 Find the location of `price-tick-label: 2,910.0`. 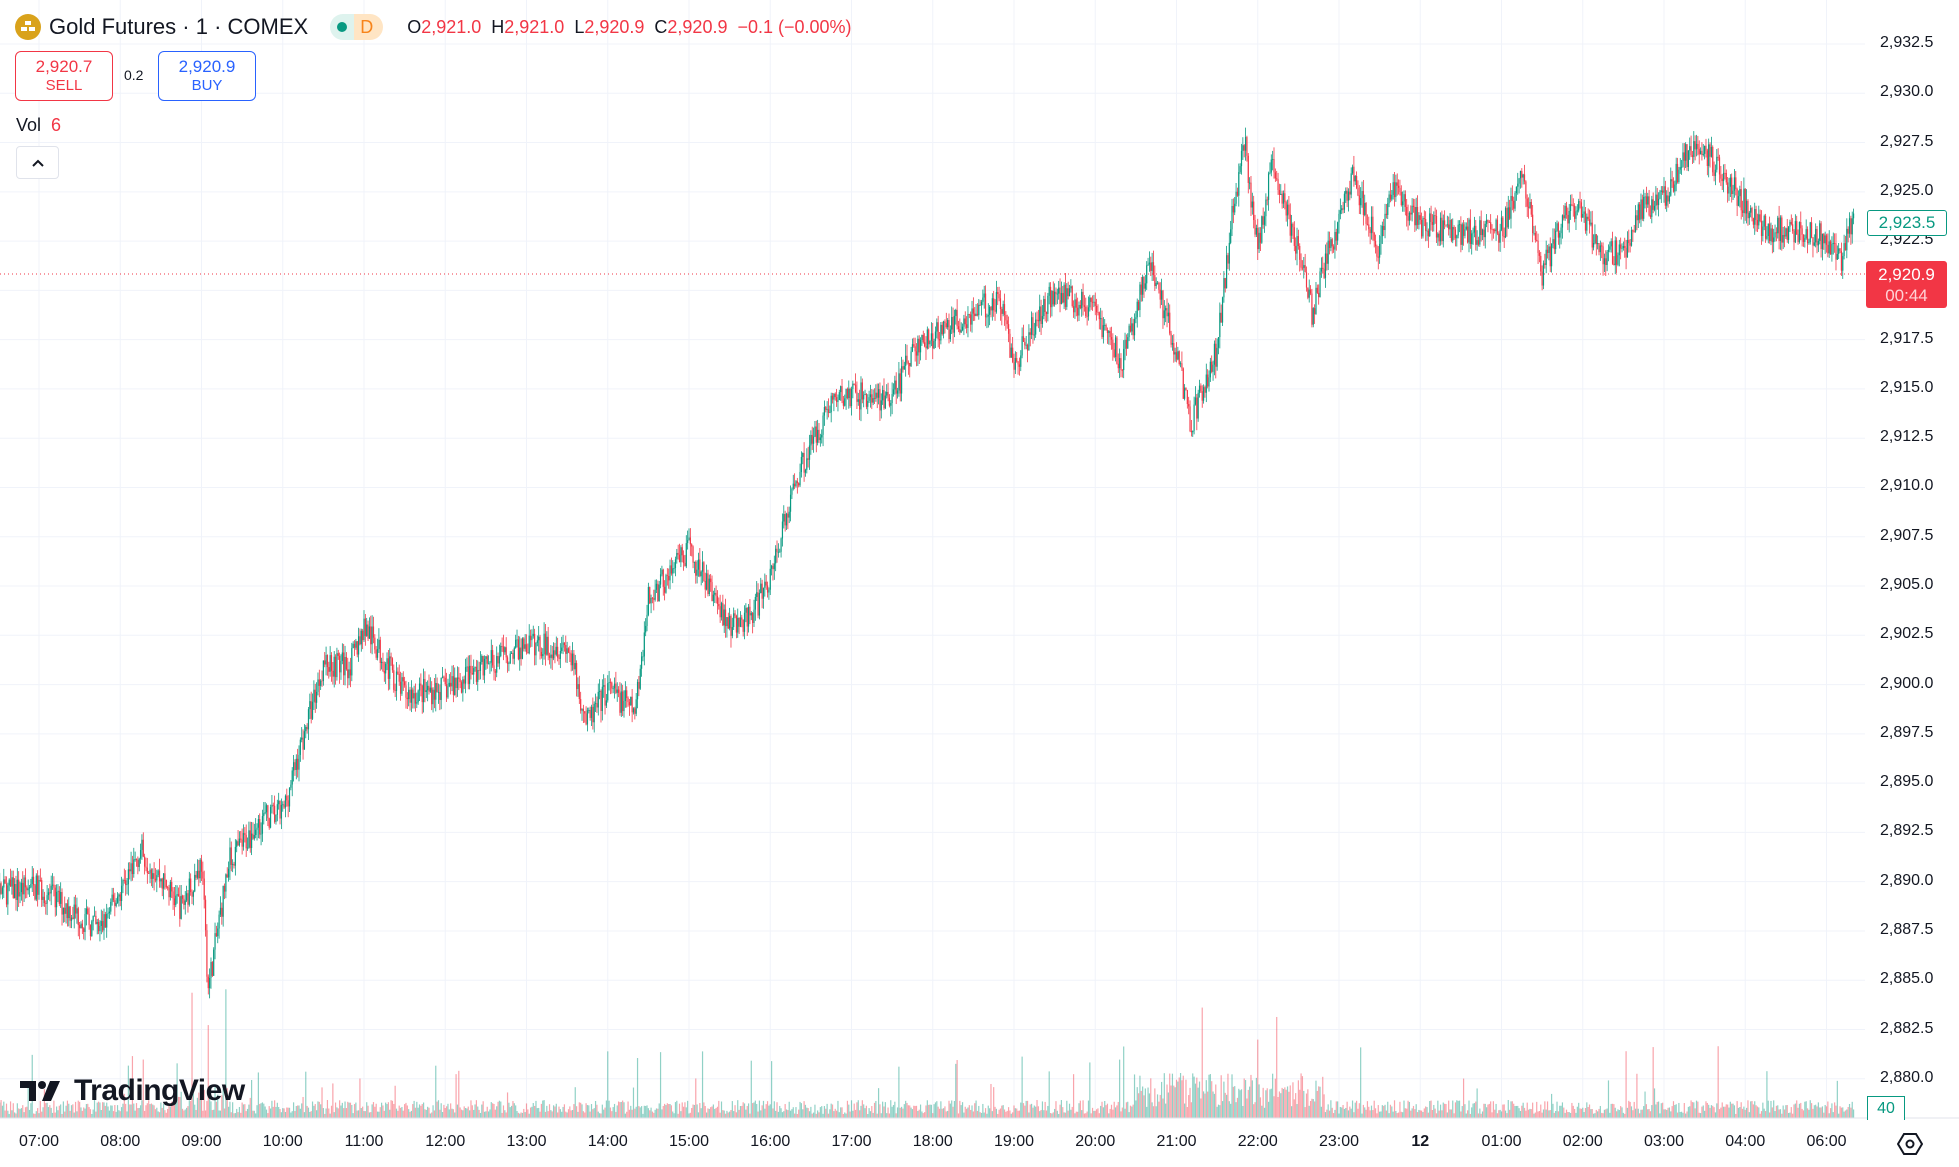

price-tick-label: 2,910.0 is located at coordinates (1907, 486).